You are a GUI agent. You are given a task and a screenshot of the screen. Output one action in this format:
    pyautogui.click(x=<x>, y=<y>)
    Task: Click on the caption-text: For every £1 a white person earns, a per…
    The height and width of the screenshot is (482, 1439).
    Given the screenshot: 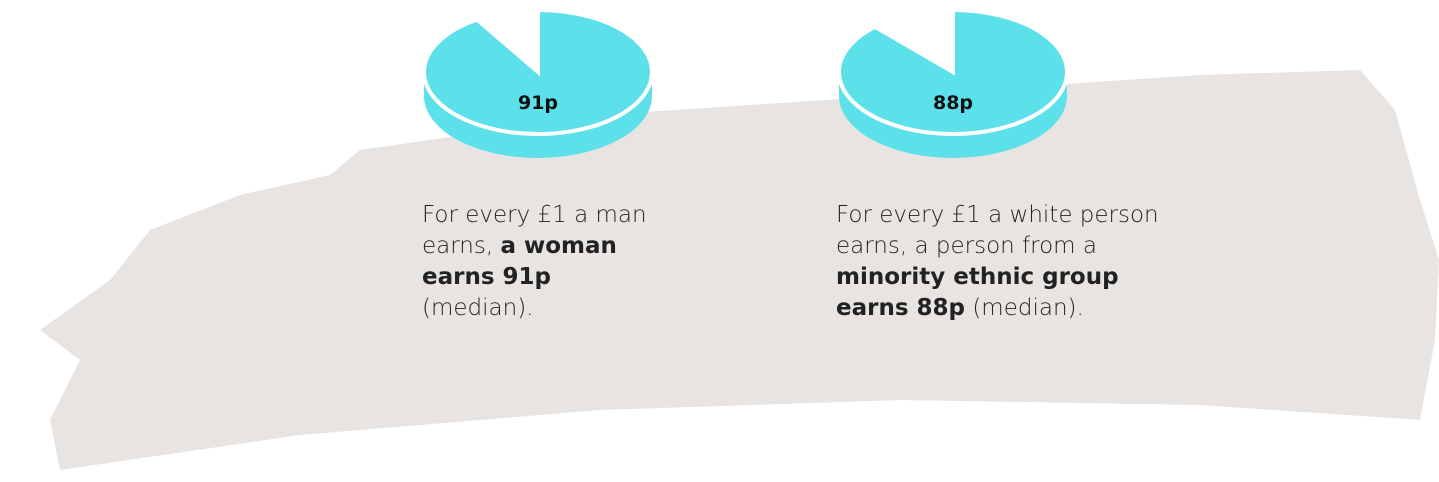 What is the action you would take?
    pyautogui.click(x=997, y=230)
    